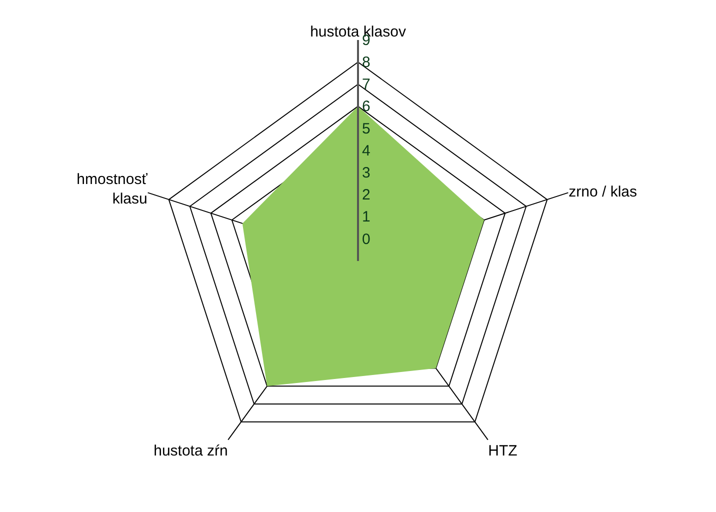 This screenshot has height=512, width=716. I want to click on spoke-label: zrno / klas, so click(603, 192).